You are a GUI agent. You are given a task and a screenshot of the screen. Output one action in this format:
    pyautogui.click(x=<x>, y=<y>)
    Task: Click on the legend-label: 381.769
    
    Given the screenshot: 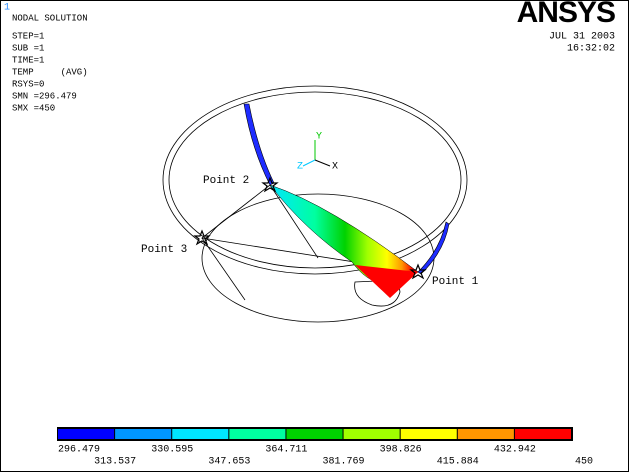 What is the action you would take?
    pyautogui.click(x=344, y=462)
    